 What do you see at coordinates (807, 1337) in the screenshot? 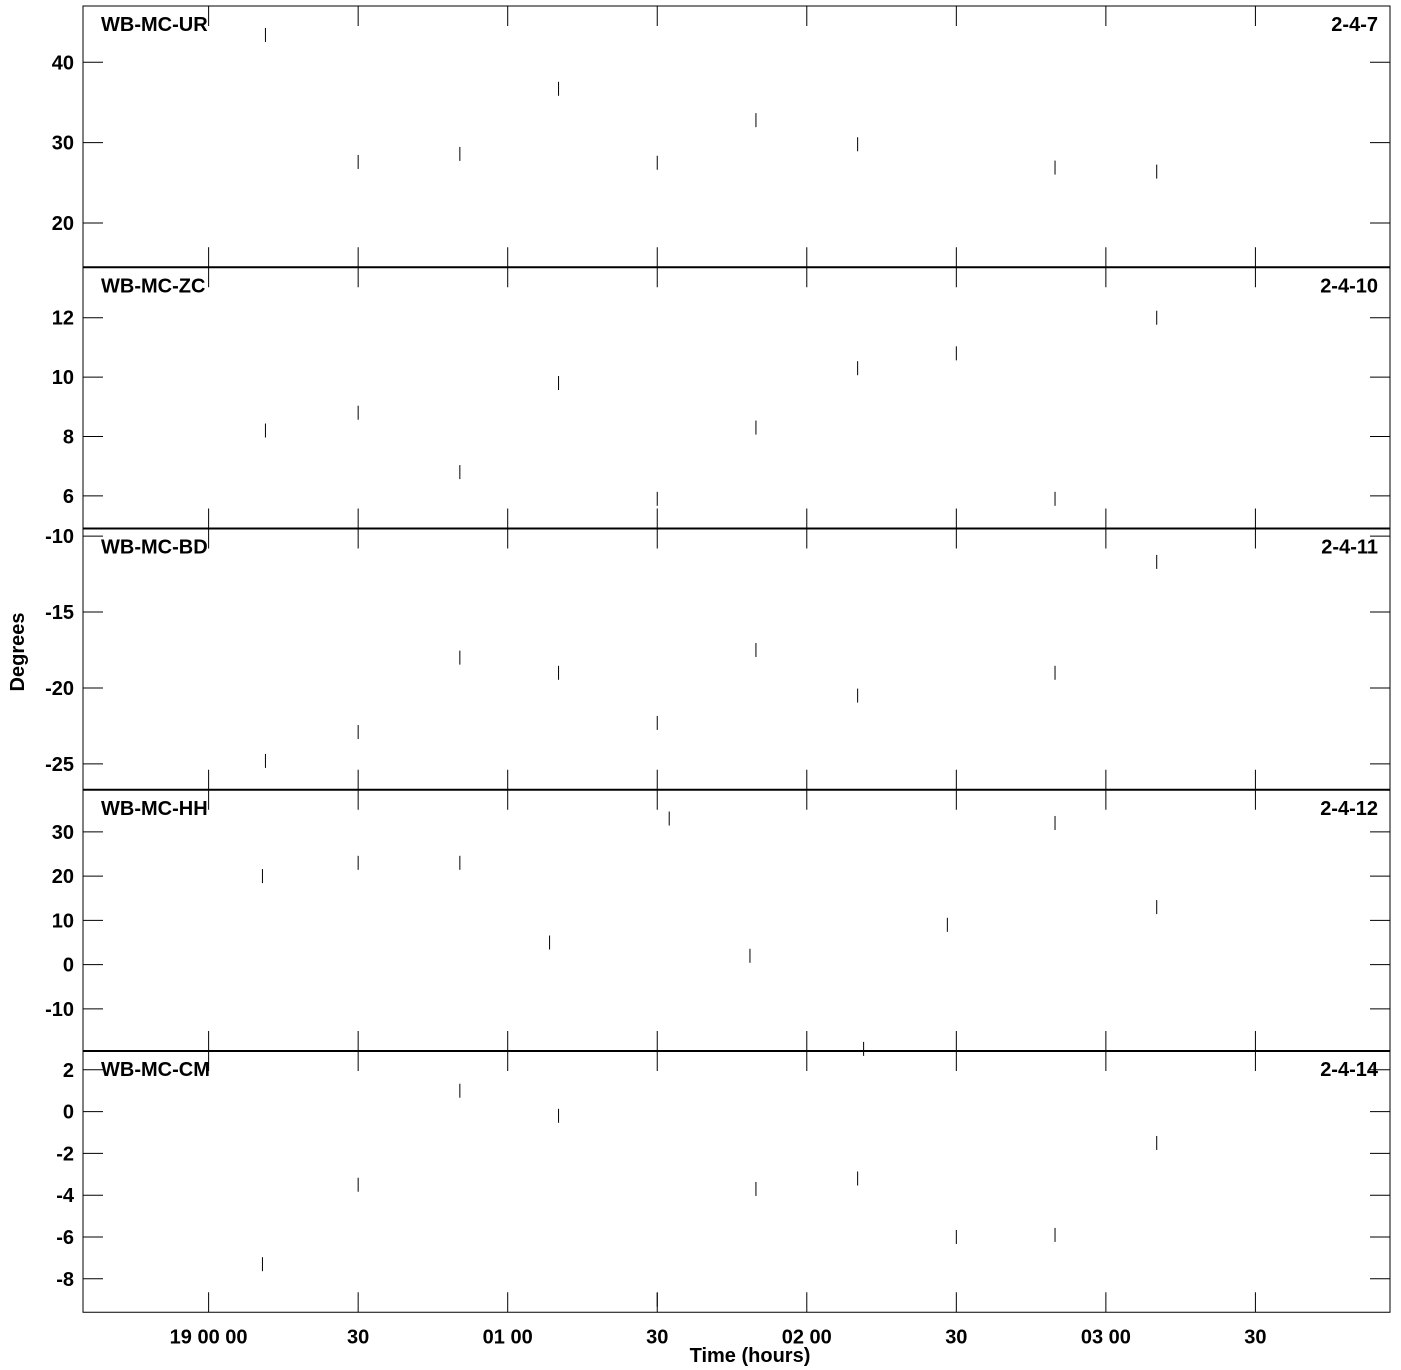
I see `x-tick-label: 02 00` at bounding box center [807, 1337].